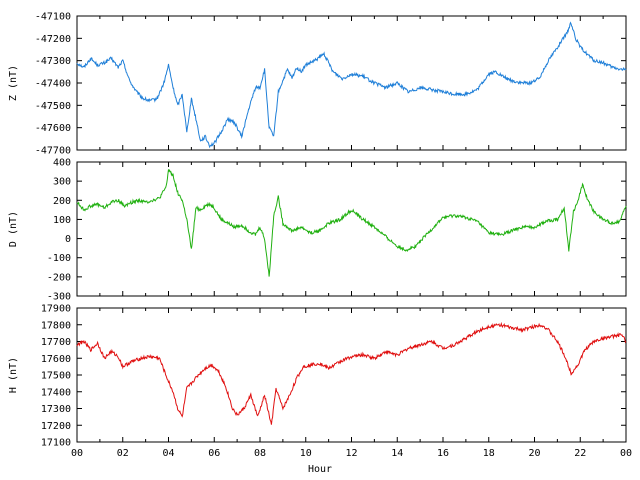  I want to click on panel-h-ytick-label: 17900, so click(56, 309).